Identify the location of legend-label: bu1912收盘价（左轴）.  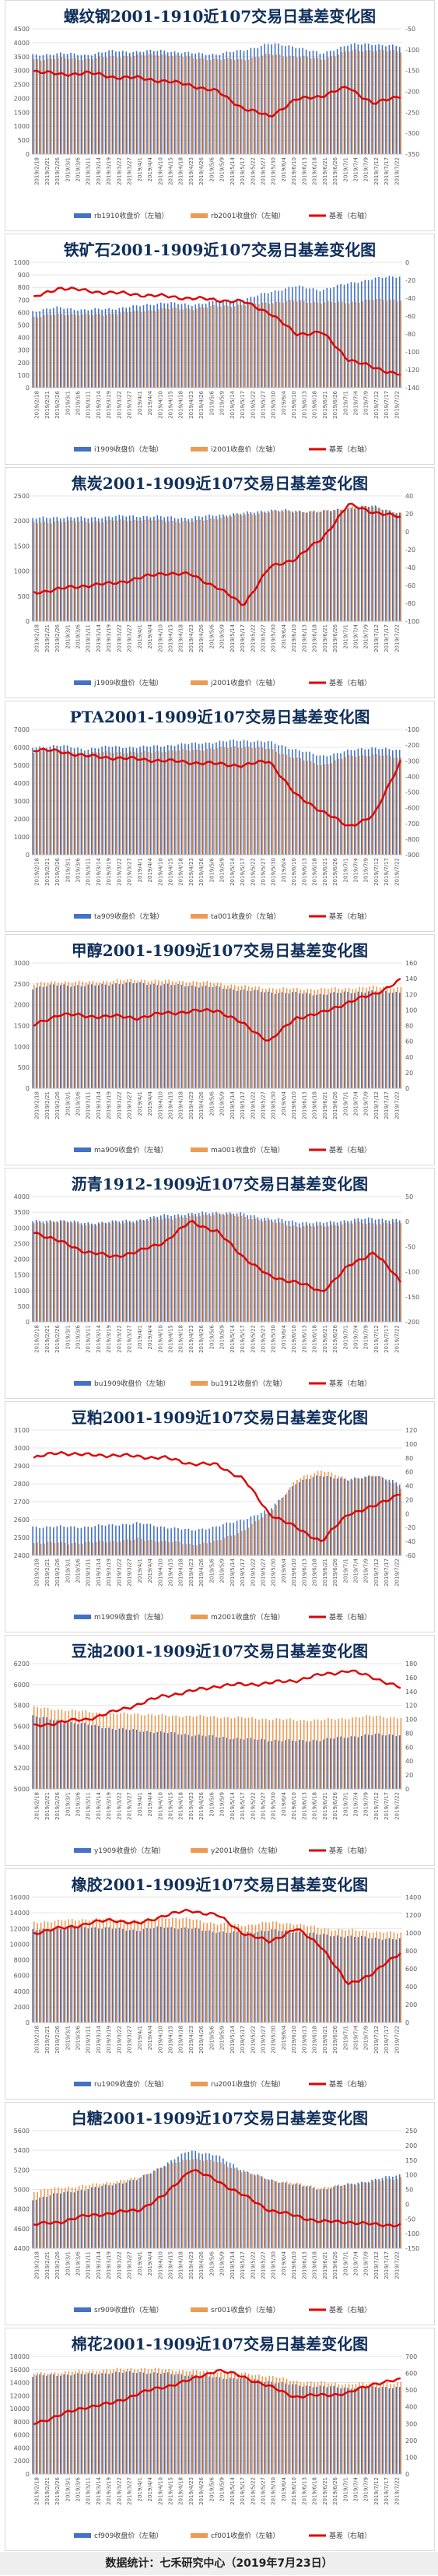
(248, 1383).